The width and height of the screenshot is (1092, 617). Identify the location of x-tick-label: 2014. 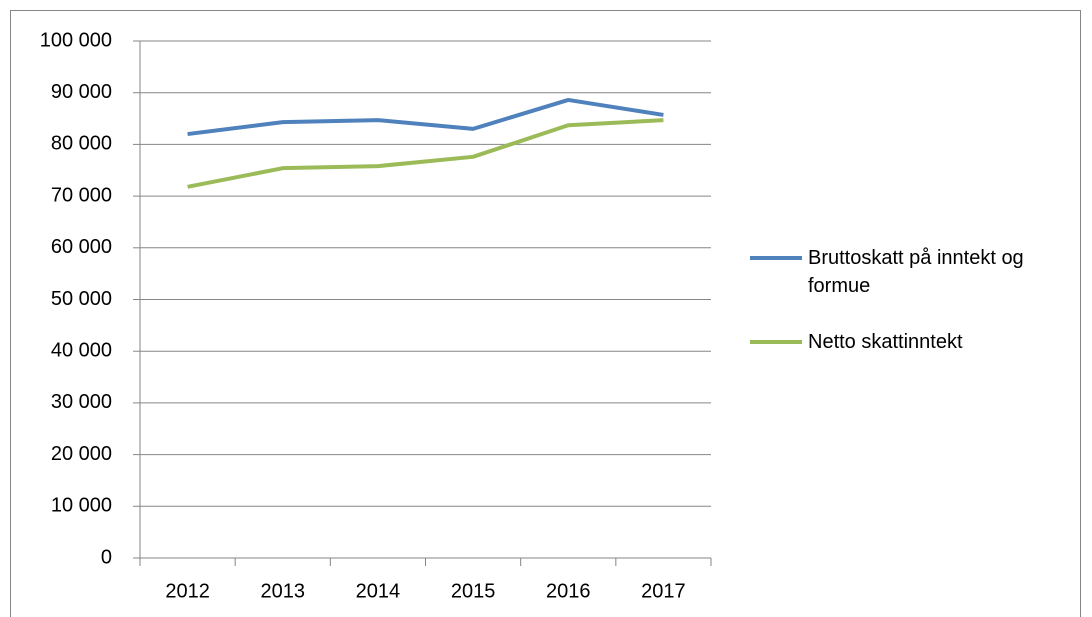
(378, 591).